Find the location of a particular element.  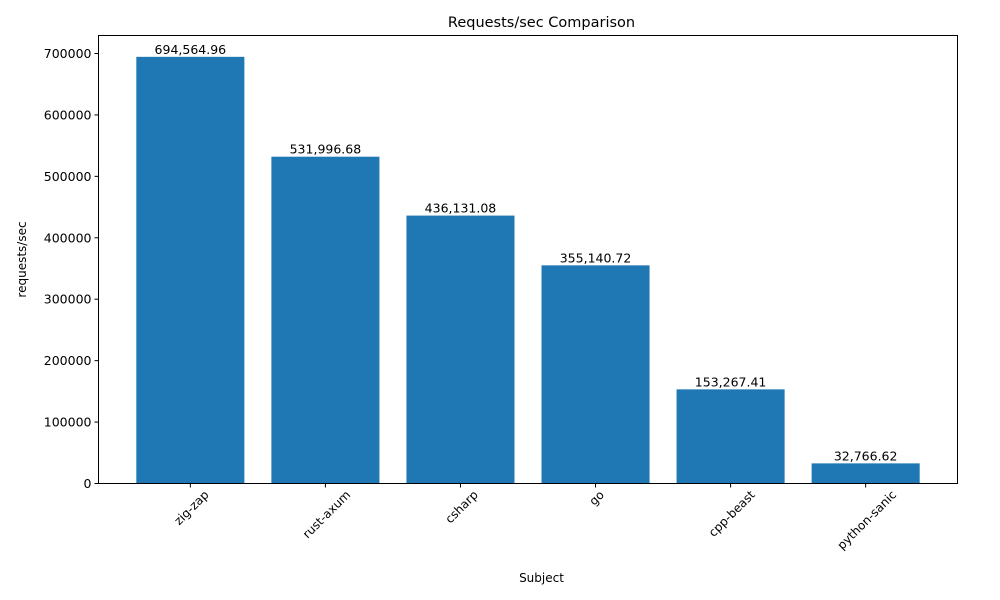

data-label: 694,564.96 is located at coordinates (191, 49).